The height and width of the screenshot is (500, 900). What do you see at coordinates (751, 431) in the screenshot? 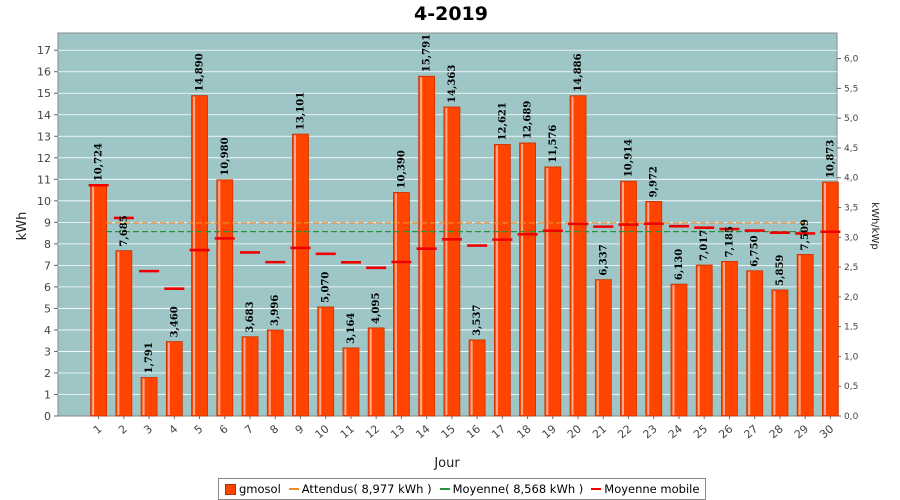
I see `x-tick-label: 27` at bounding box center [751, 431].